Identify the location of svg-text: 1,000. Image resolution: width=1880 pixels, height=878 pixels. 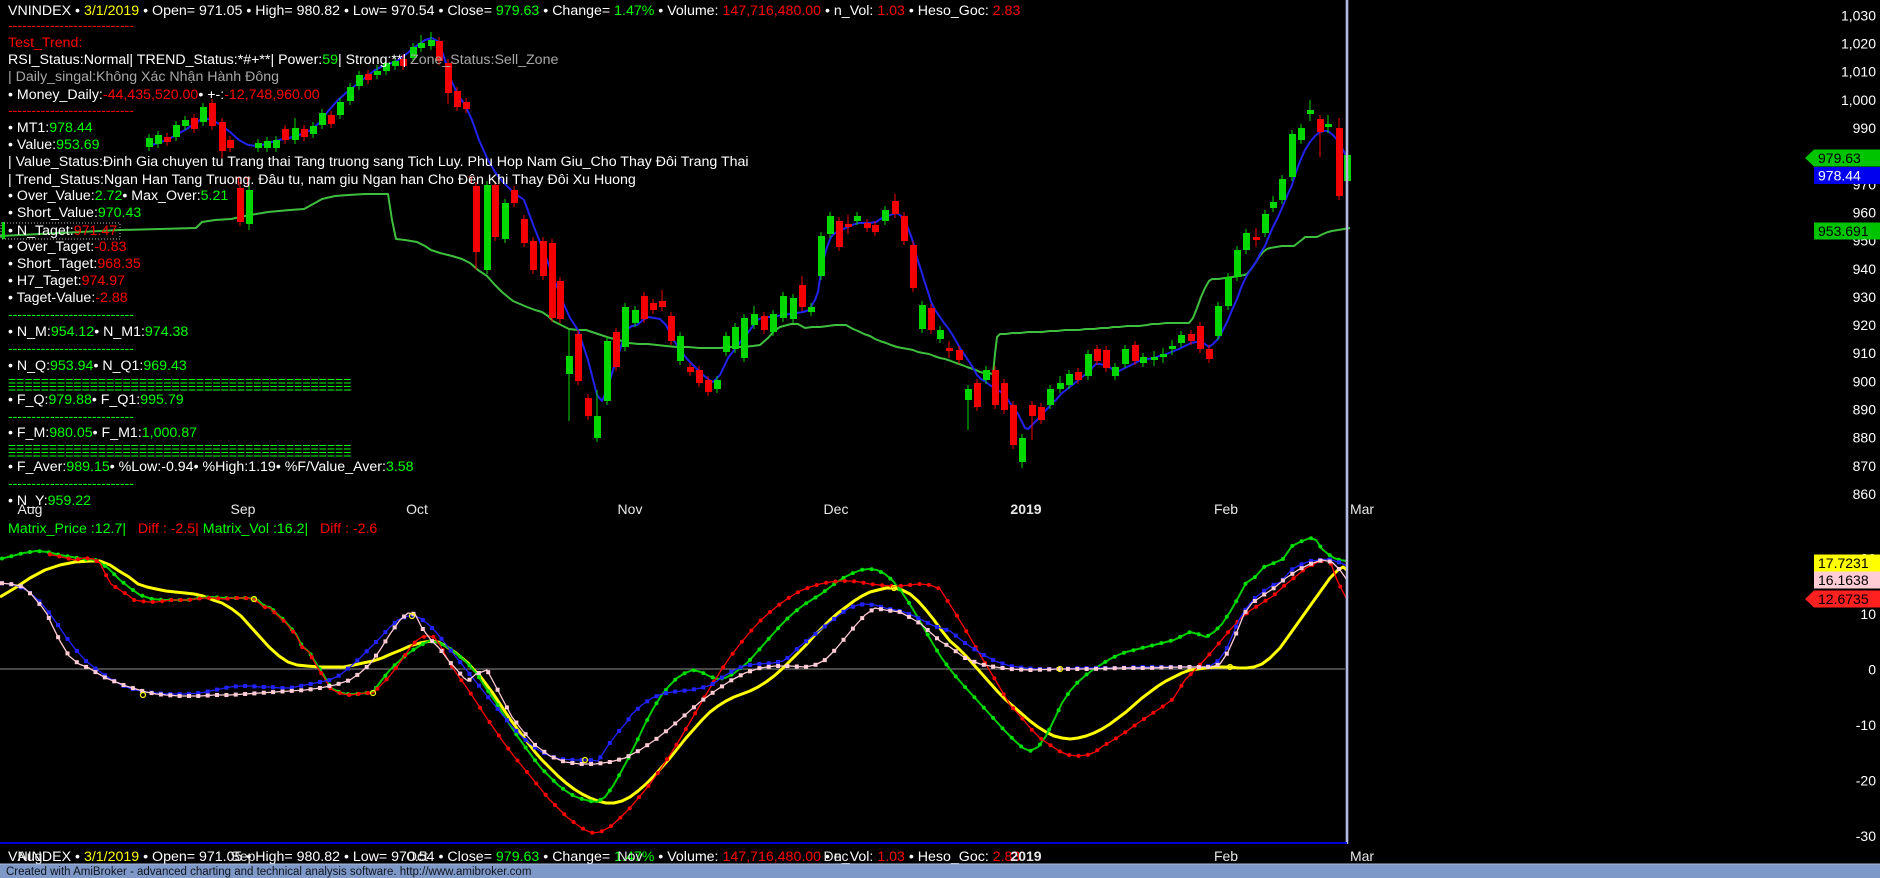
(1858, 100).